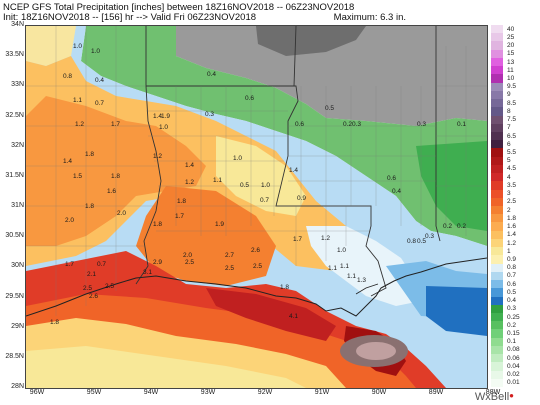 Image resolution: width=540 pixels, height=405 pixels. What do you see at coordinates (512, 120) in the screenshot?
I see `colorbar-label: 7.5` at bounding box center [512, 120].